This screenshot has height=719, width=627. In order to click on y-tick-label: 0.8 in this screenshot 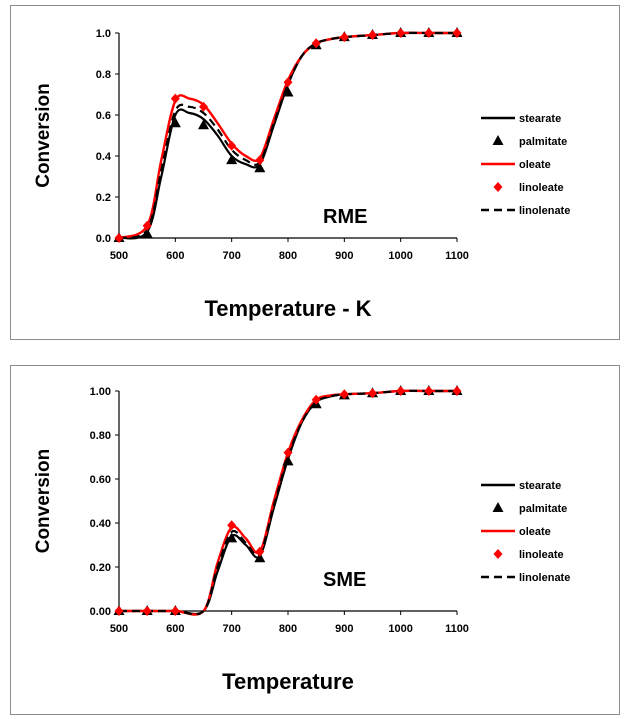, I will do `click(103, 75)`.